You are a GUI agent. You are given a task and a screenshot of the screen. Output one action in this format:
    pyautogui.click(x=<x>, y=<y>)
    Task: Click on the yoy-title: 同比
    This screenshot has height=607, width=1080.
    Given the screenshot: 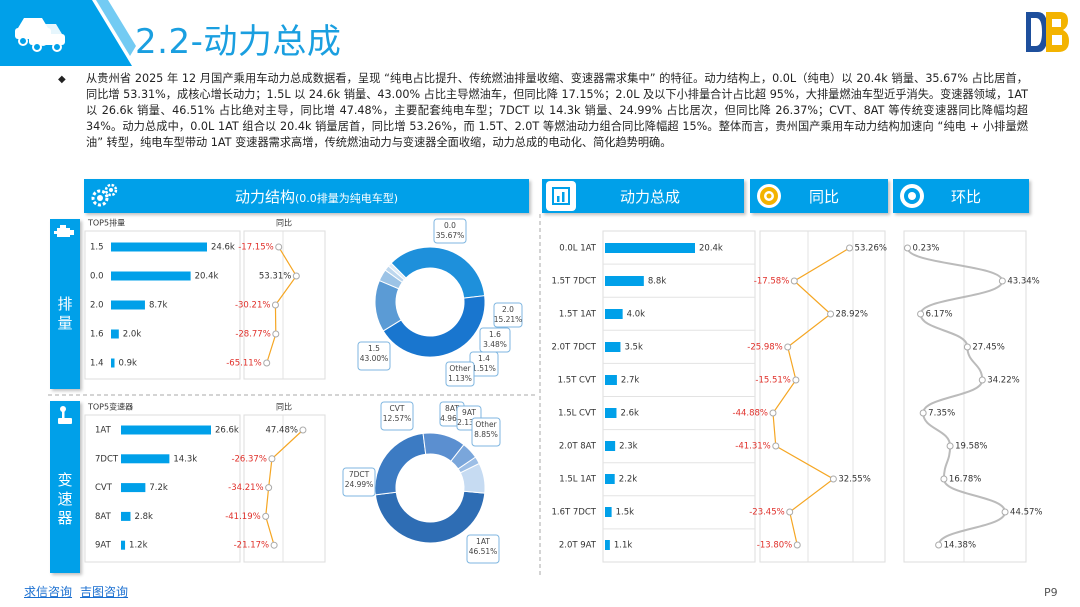 What is the action you would take?
    pyautogui.click(x=823, y=196)
    